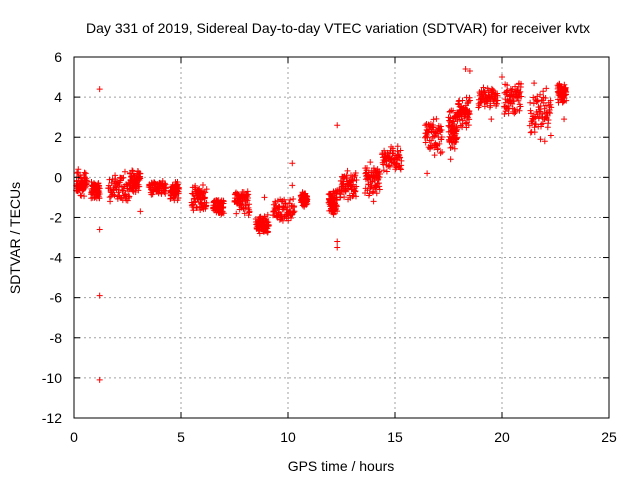 The image size is (640, 480). What do you see at coordinates (343, 437) in the screenshot?
I see `x-tick-labels: 0 5 10 15 20 25` at bounding box center [343, 437].